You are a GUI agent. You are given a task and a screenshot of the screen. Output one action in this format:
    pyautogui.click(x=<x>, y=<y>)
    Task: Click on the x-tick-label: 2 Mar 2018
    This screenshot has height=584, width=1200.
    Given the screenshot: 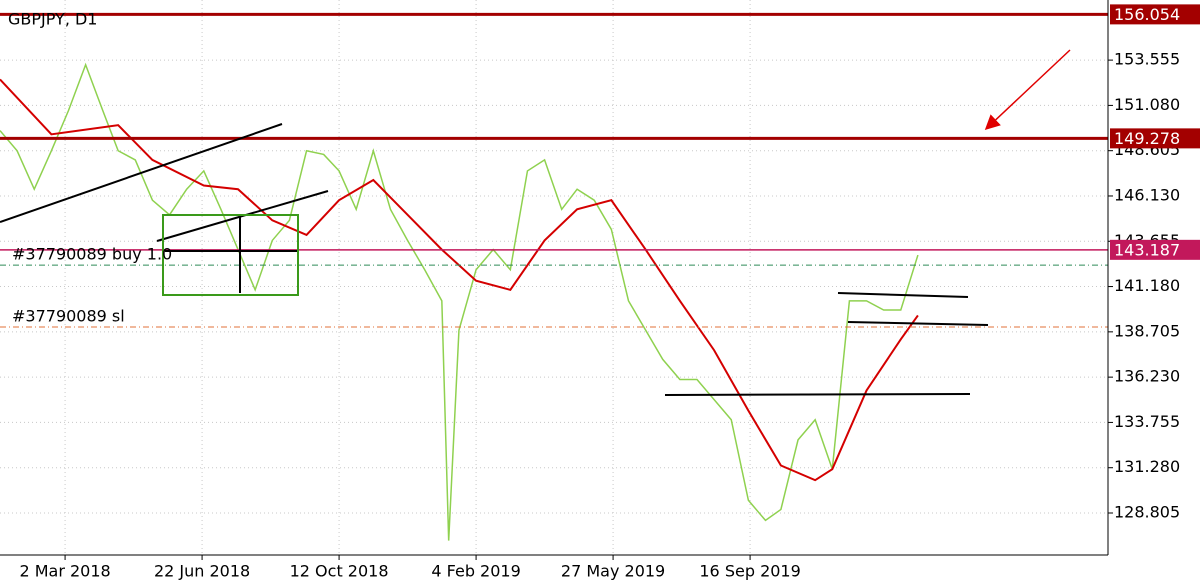 What is the action you would take?
    pyautogui.click(x=64, y=571)
    